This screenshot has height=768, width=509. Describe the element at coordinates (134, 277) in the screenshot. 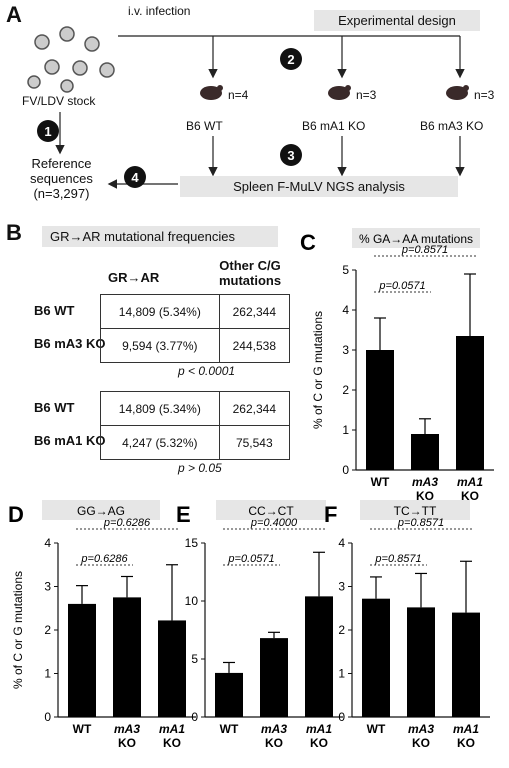

I see `col-header-1: GR→AR` at that location.